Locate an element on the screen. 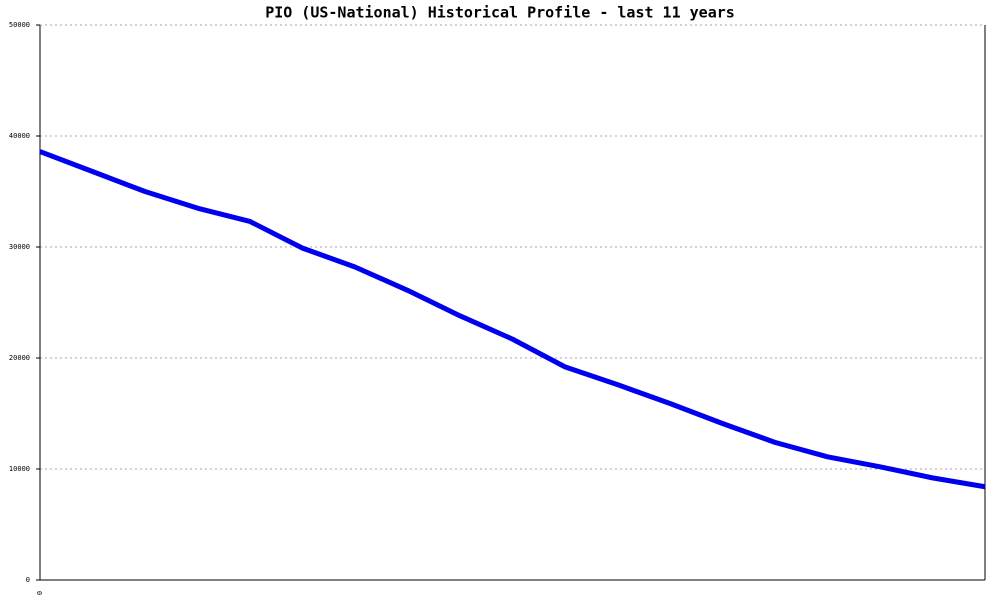 This screenshot has height=600, width=1000. y-tick-label: 50000 is located at coordinates (19, 25).